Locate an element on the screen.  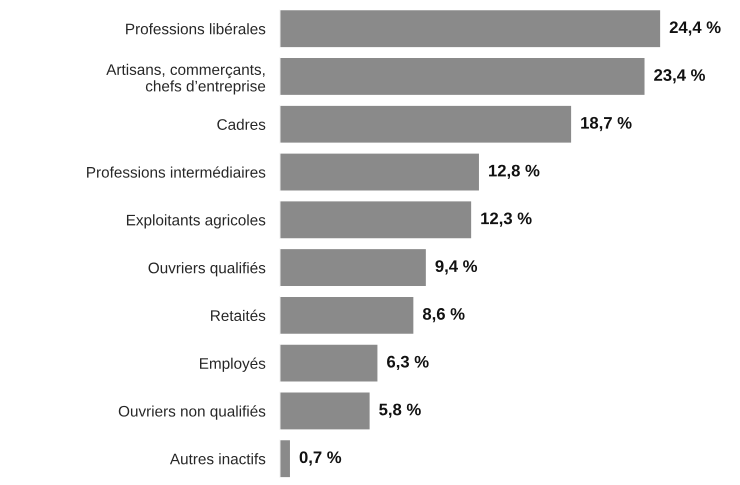
y-tick-label: Employés is located at coordinates (233, 365).